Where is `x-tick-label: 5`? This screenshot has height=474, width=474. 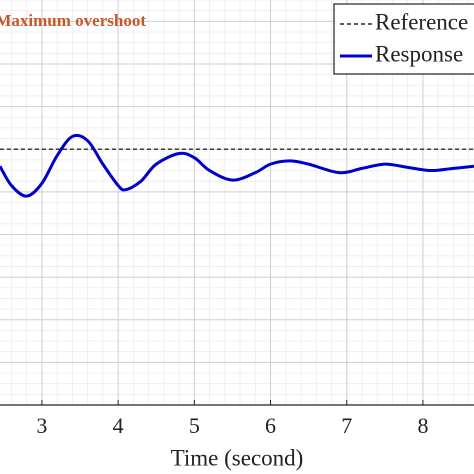
x-tick-label: 5 is located at coordinates (194, 425).